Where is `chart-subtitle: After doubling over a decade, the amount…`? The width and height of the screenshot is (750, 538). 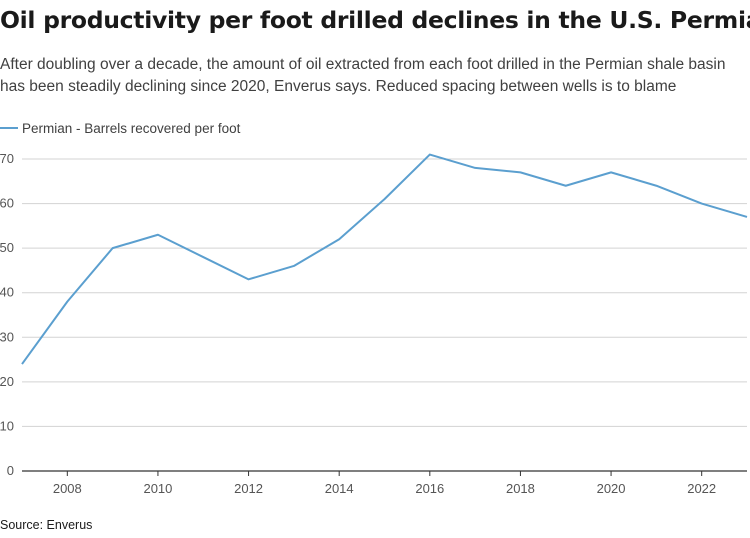 chart-subtitle: After doubling over a decade, the amount… is located at coordinates (363, 75).